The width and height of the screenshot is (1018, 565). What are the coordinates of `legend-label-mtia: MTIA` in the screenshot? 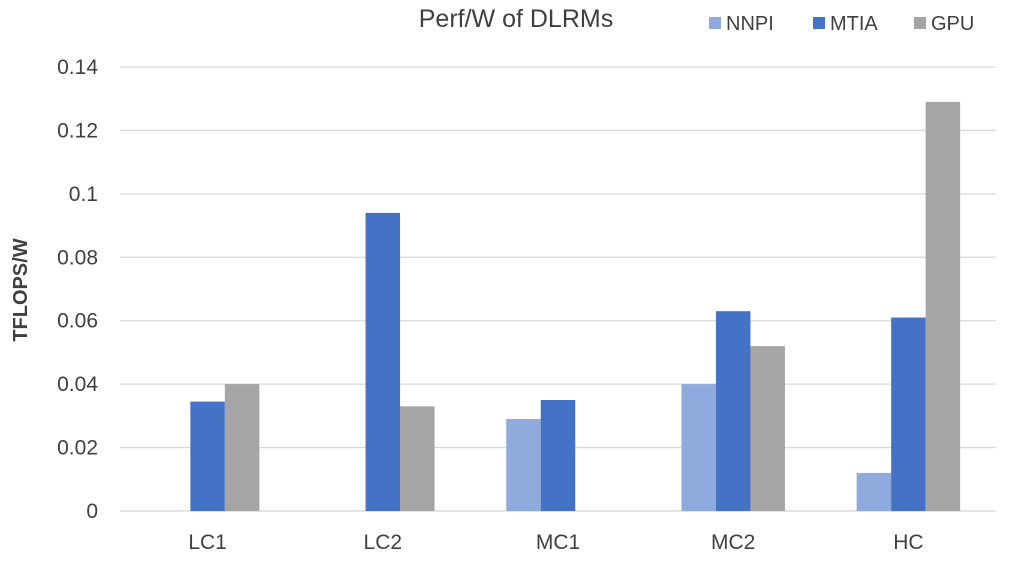 It's located at (854, 24).